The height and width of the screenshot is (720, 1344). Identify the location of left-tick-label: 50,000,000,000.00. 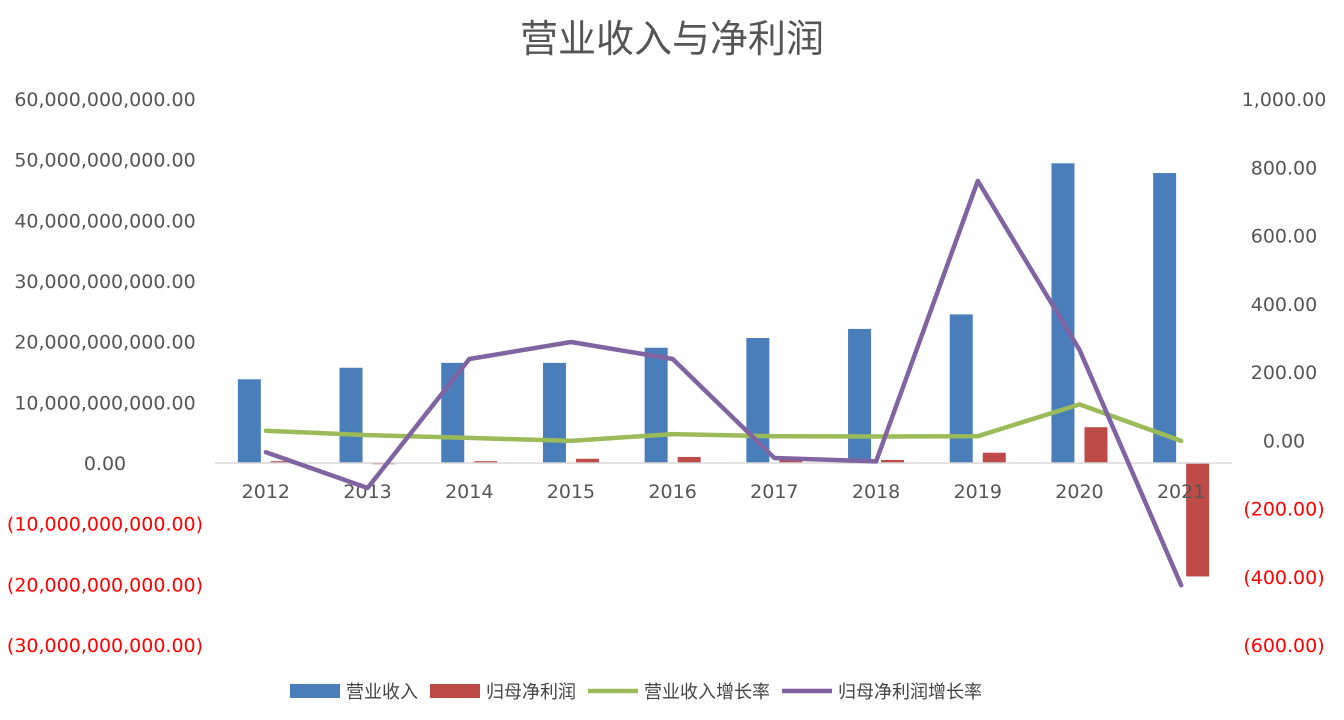
(104, 161).